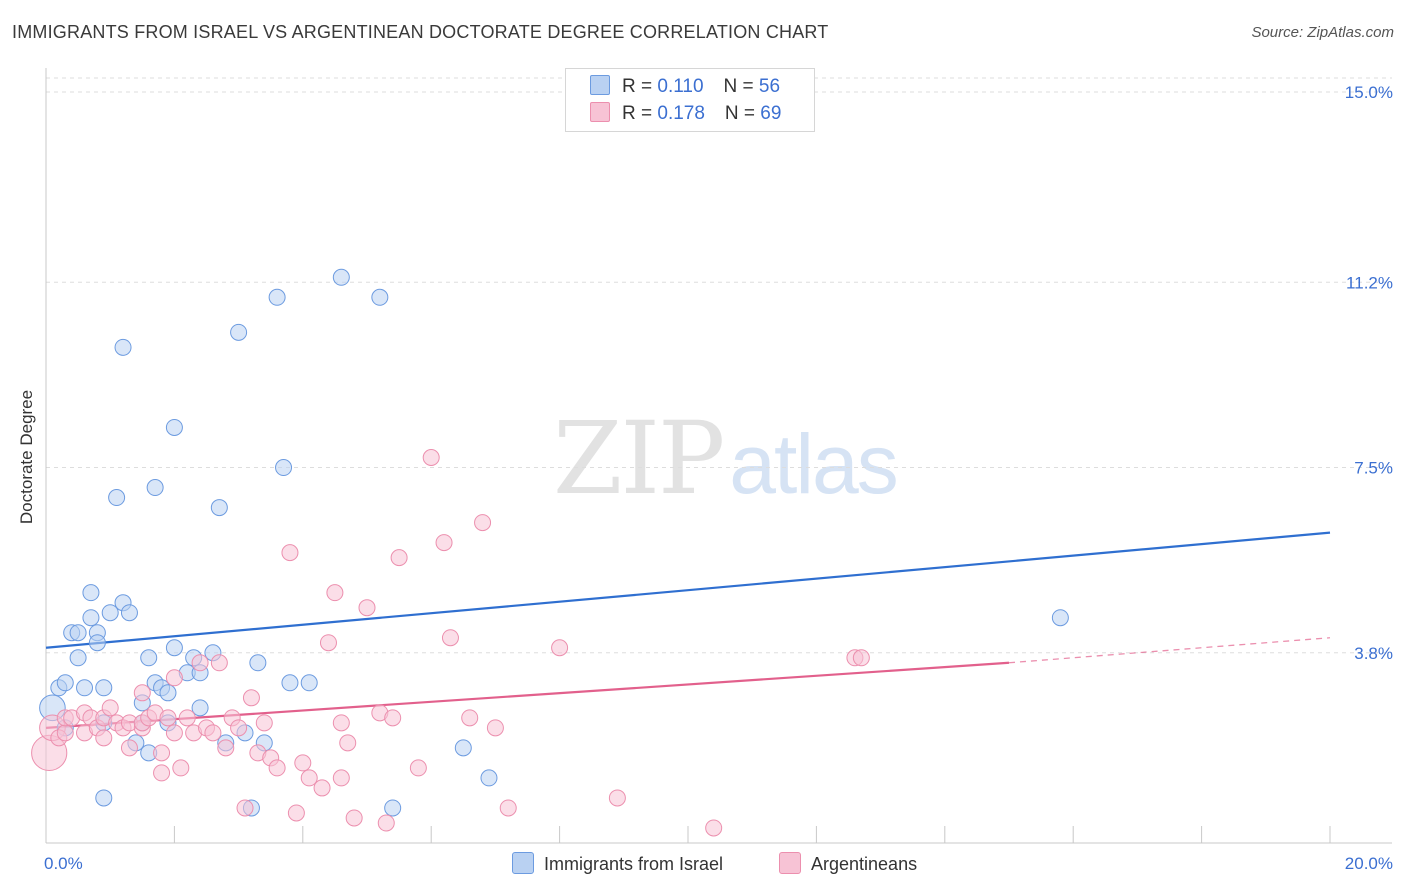 Image resolution: width=1406 pixels, height=892 pixels. What do you see at coordinates (680, 86) in the screenshot?
I see `legend-r-value-israel: 0.110` at bounding box center [680, 86].